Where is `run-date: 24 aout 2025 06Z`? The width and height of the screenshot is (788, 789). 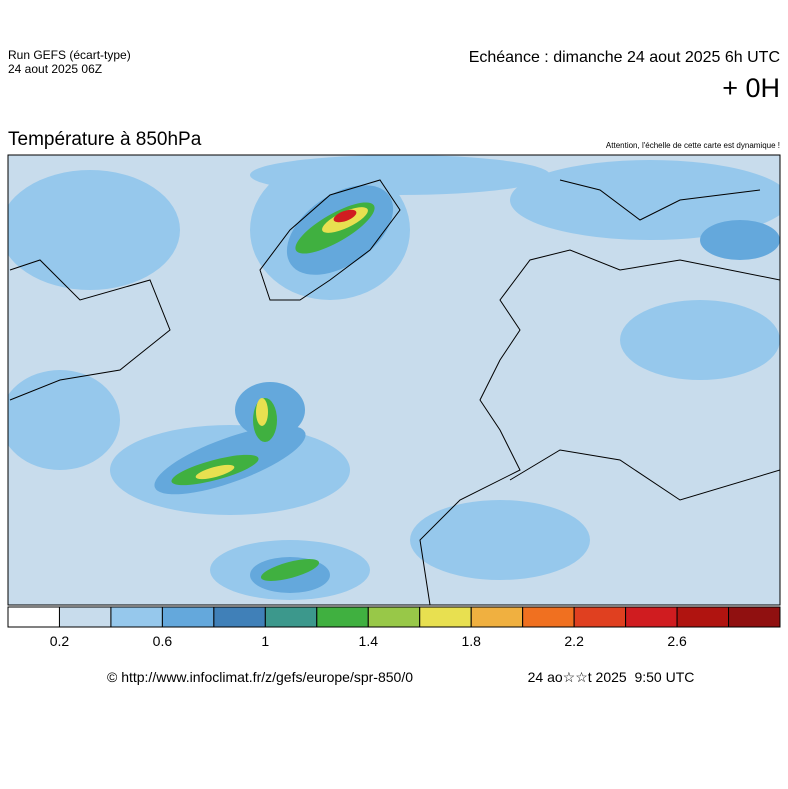
run-date: 24 aout 2025 06Z is located at coordinates (55, 69).